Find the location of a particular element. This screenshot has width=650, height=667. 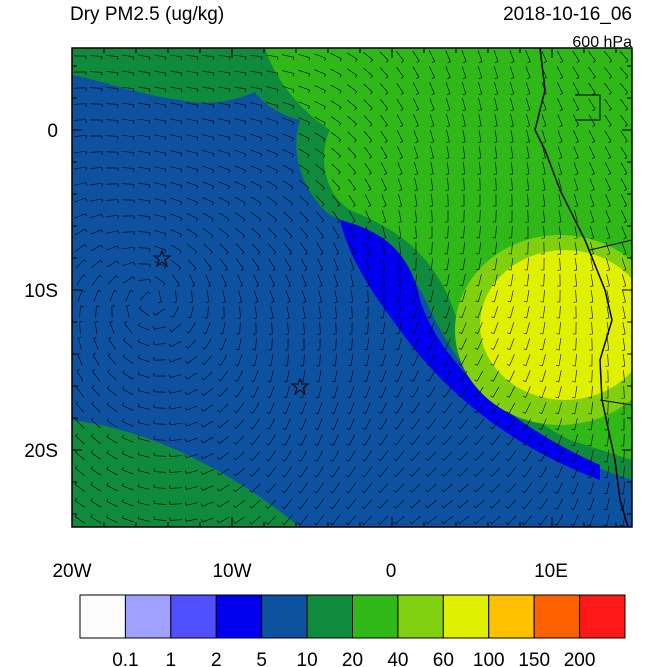

title: Dry PM2.5 (ug/kg) is located at coordinates (147, 14).